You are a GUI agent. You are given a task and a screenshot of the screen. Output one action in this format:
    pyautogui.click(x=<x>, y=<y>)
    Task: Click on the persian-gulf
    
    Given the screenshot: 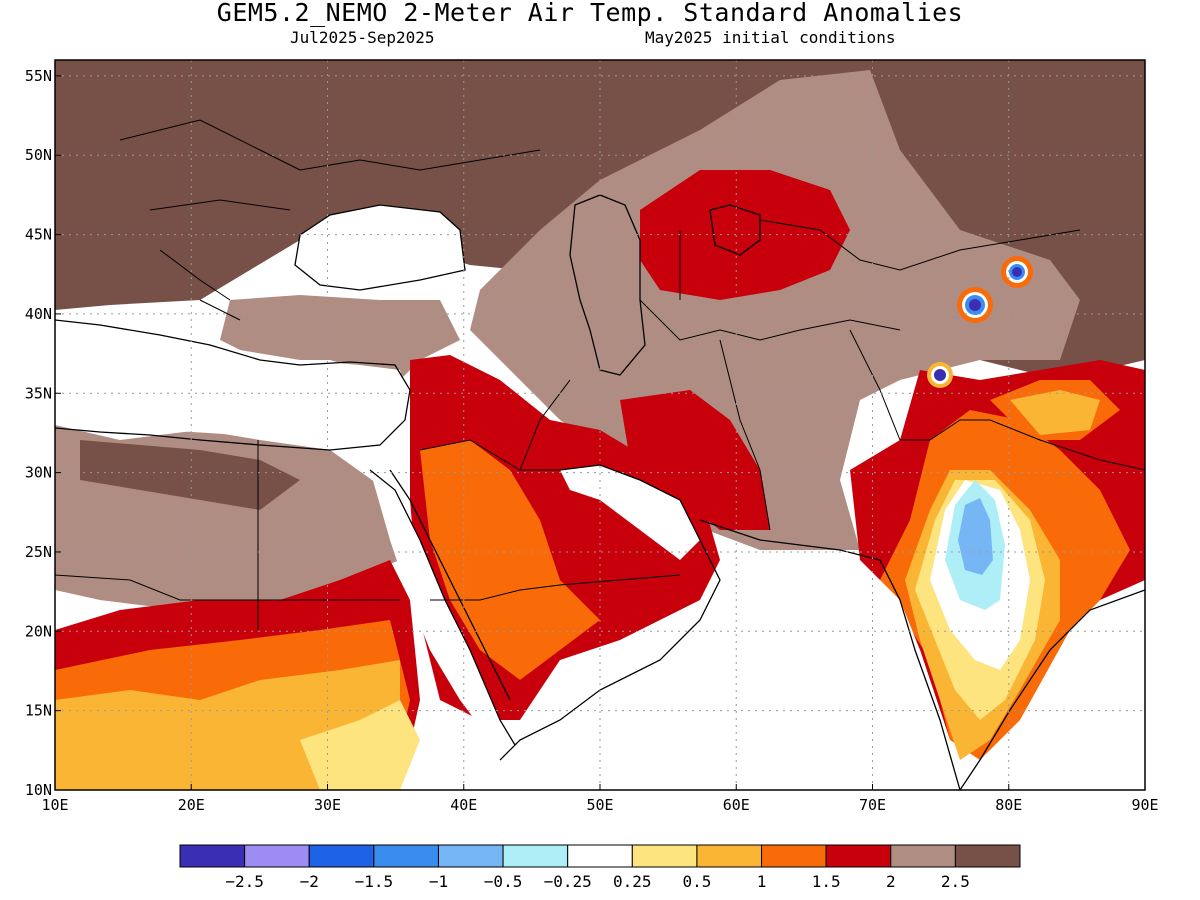 What is the action you would take?
    pyautogui.click(x=630, y=512)
    